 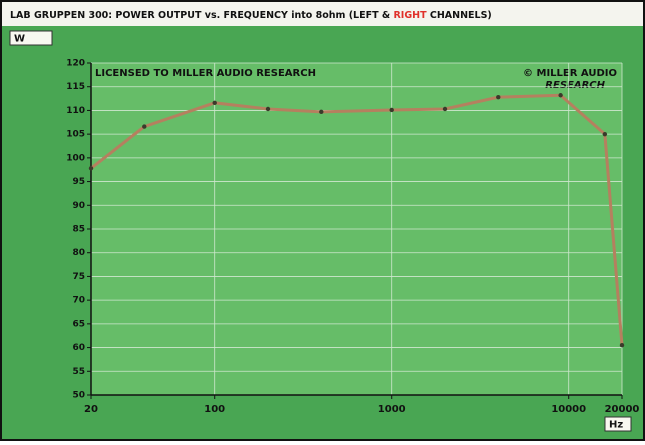 I want to click on y-tick-label: 120, so click(x=75, y=64).